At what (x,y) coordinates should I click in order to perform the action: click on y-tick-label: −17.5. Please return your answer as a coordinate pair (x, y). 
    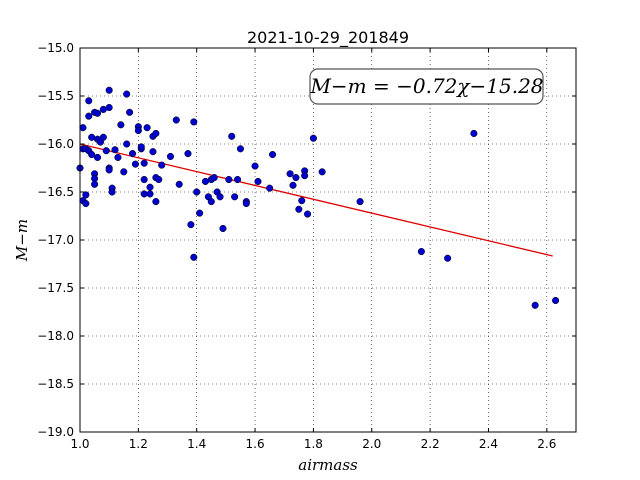
    Looking at the image, I should click on (55, 288).